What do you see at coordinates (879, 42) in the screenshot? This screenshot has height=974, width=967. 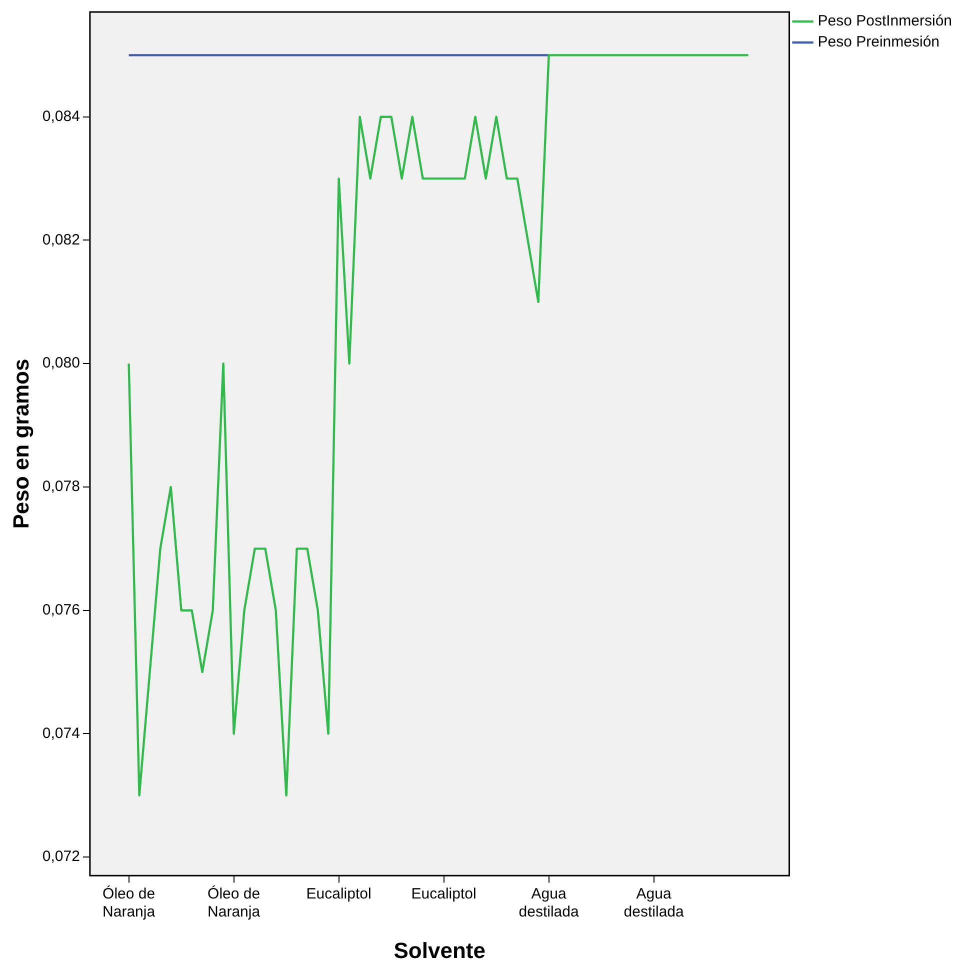 I see `legend-label: Peso Preinmesión` at bounding box center [879, 42].